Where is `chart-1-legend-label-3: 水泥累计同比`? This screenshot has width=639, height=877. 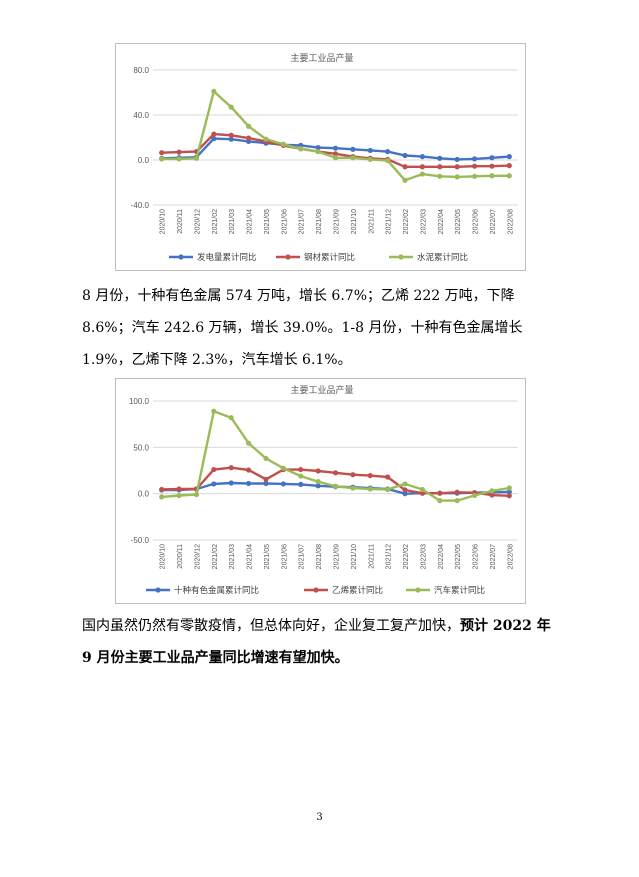
chart-1-legend-label-3: 水泥累计同比 is located at coordinates (442, 257).